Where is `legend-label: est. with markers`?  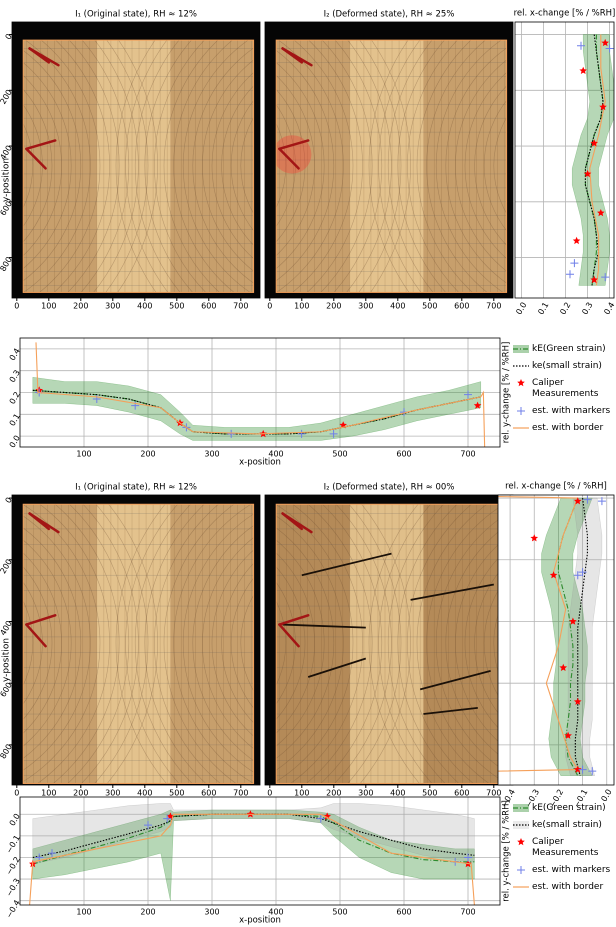 legend-label: est. with markers is located at coordinates (571, 870).